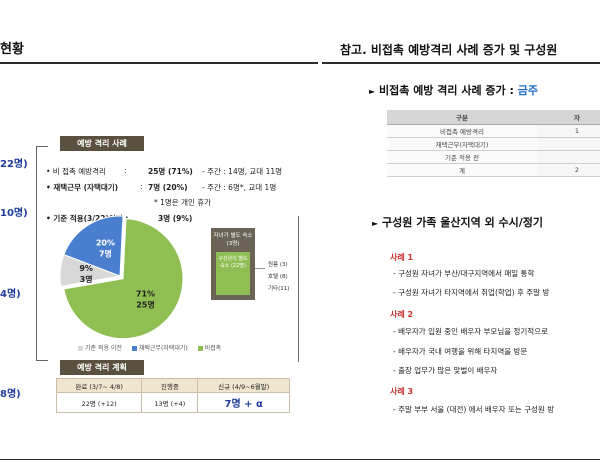  I want to click on side-number: 8명), so click(10, 394).